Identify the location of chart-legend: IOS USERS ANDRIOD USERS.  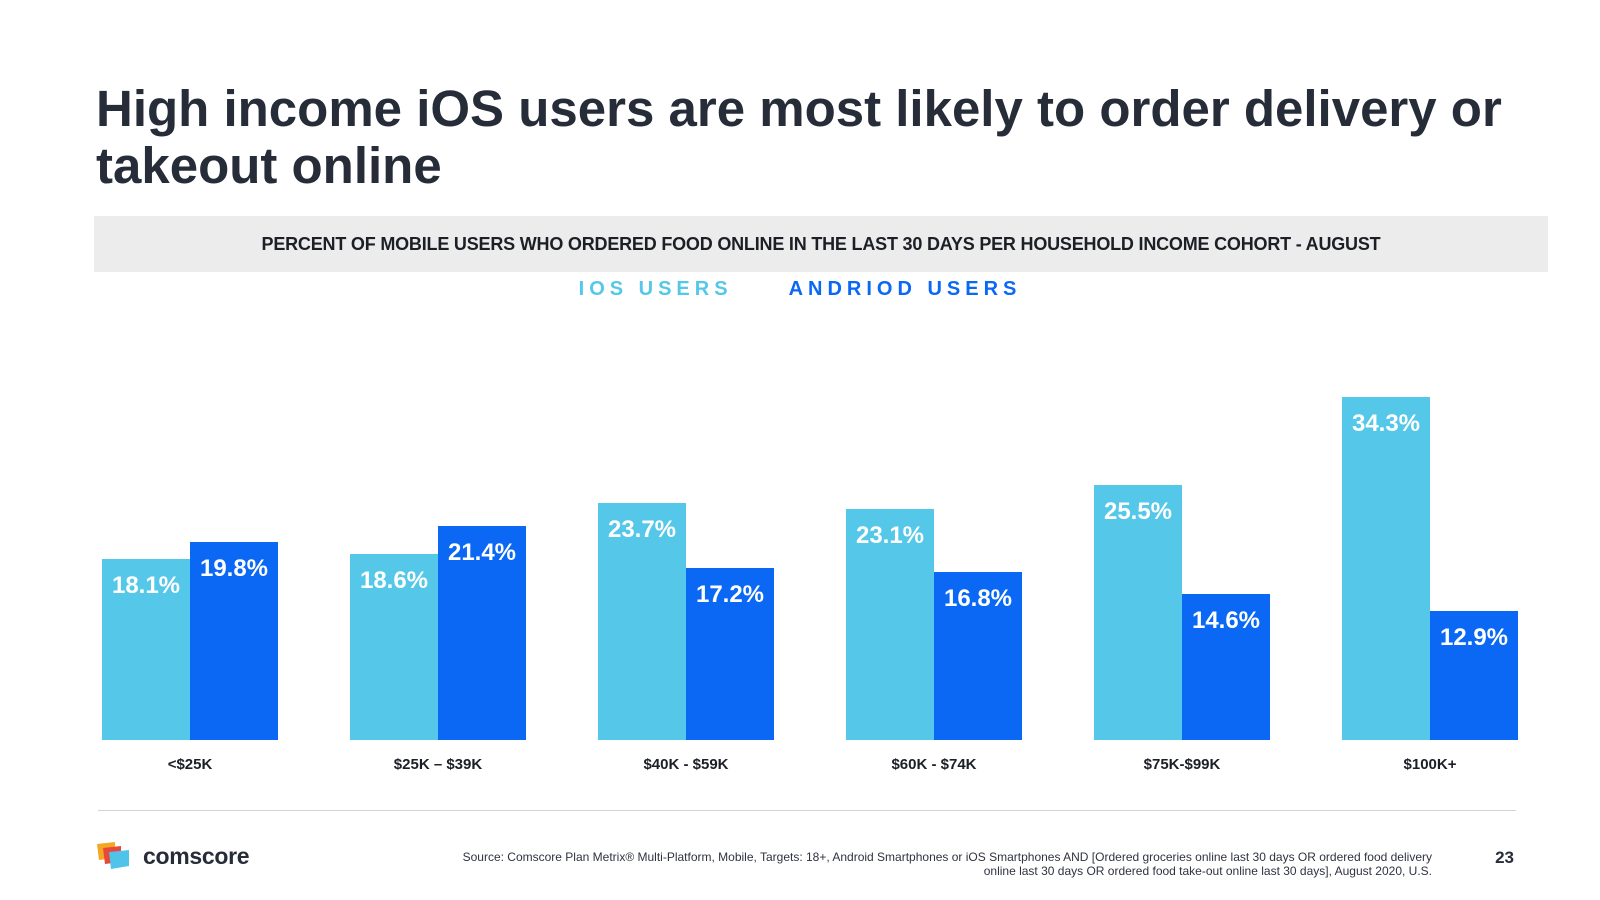
(800, 289).